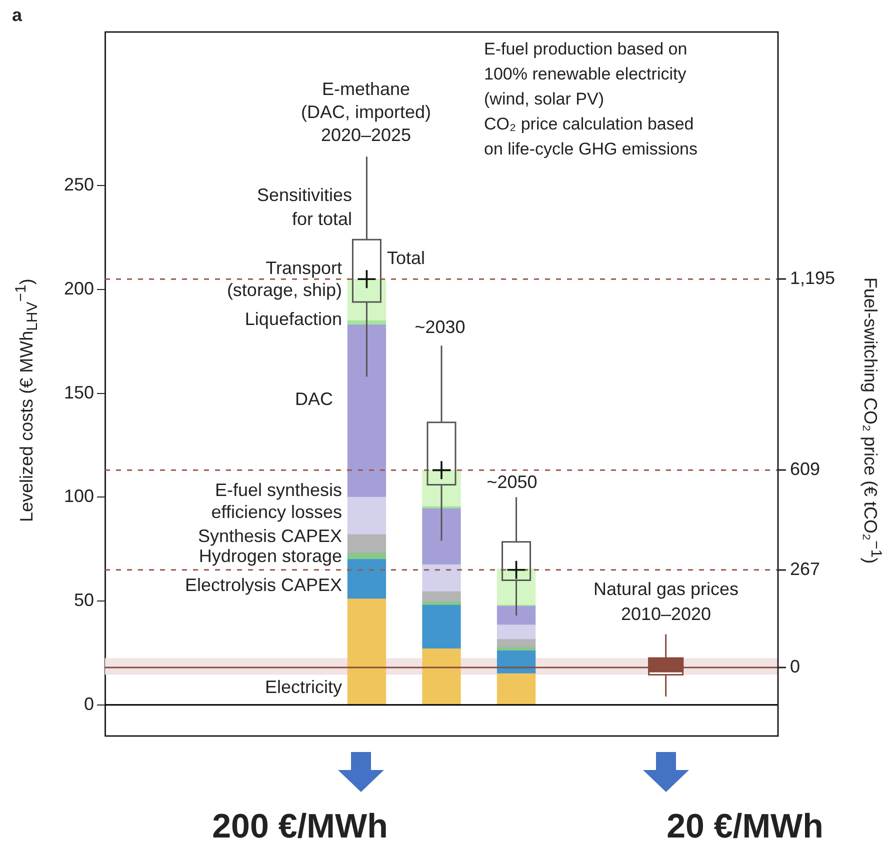 This screenshot has width=893, height=846. Describe the element at coordinates (366, 111) in the screenshot. I see `annotation: E-methane (DAC, imported) 2020–2025` at that location.